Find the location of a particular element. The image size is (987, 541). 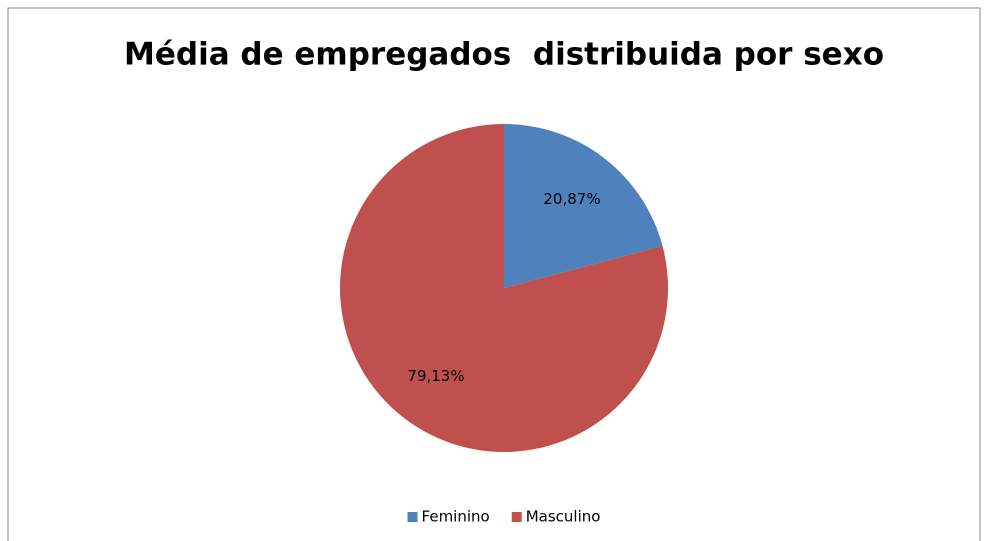

pie-slice is located at coordinates (583, 206).